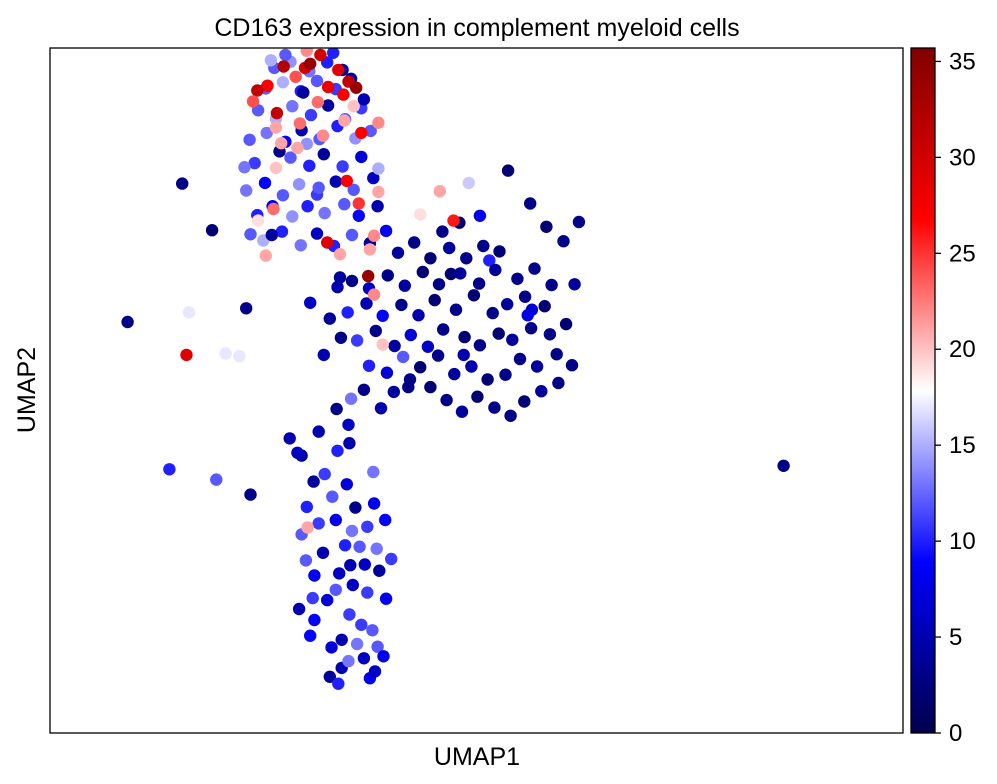  Describe the element at coordinates (477, 757) in the screenshot. I see `x-axis-label: UMAP1` at that location.